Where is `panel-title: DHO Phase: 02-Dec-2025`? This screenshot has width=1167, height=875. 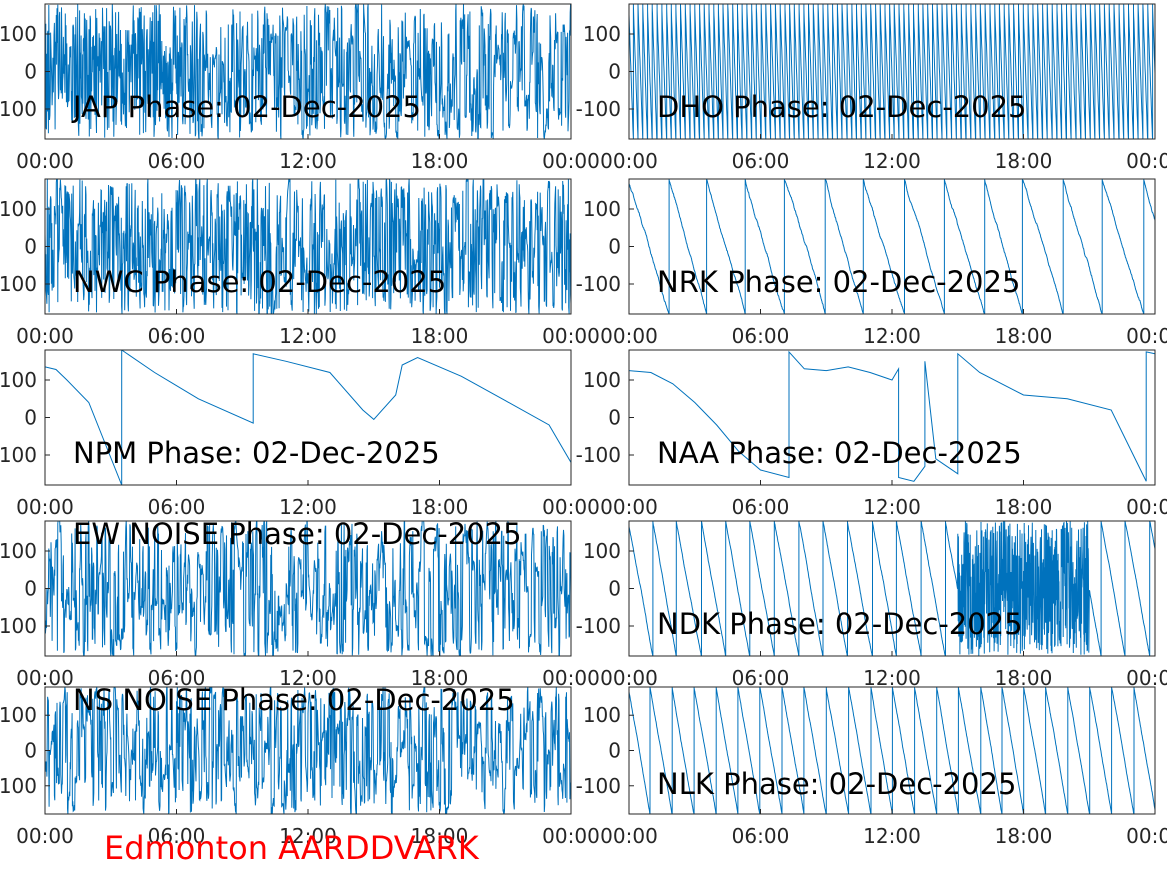
panel-title: DHO Phase: 02-Dec-2025 is located at coordinates (842, 107).